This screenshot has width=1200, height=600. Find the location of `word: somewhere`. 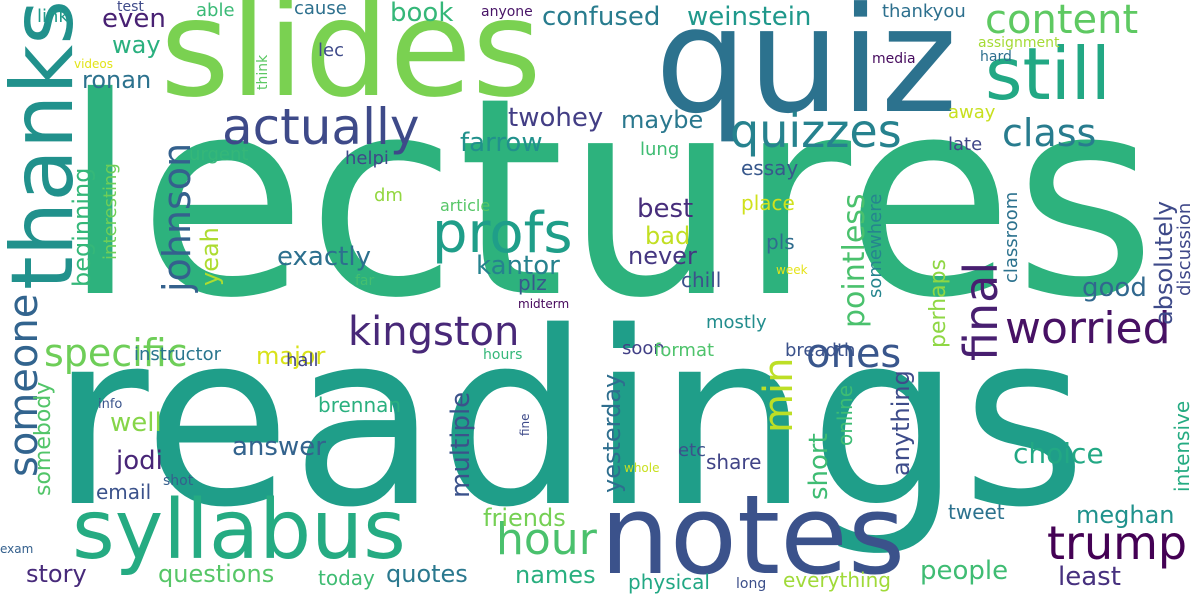

word: somewhere is located at coordinates (875, 245).